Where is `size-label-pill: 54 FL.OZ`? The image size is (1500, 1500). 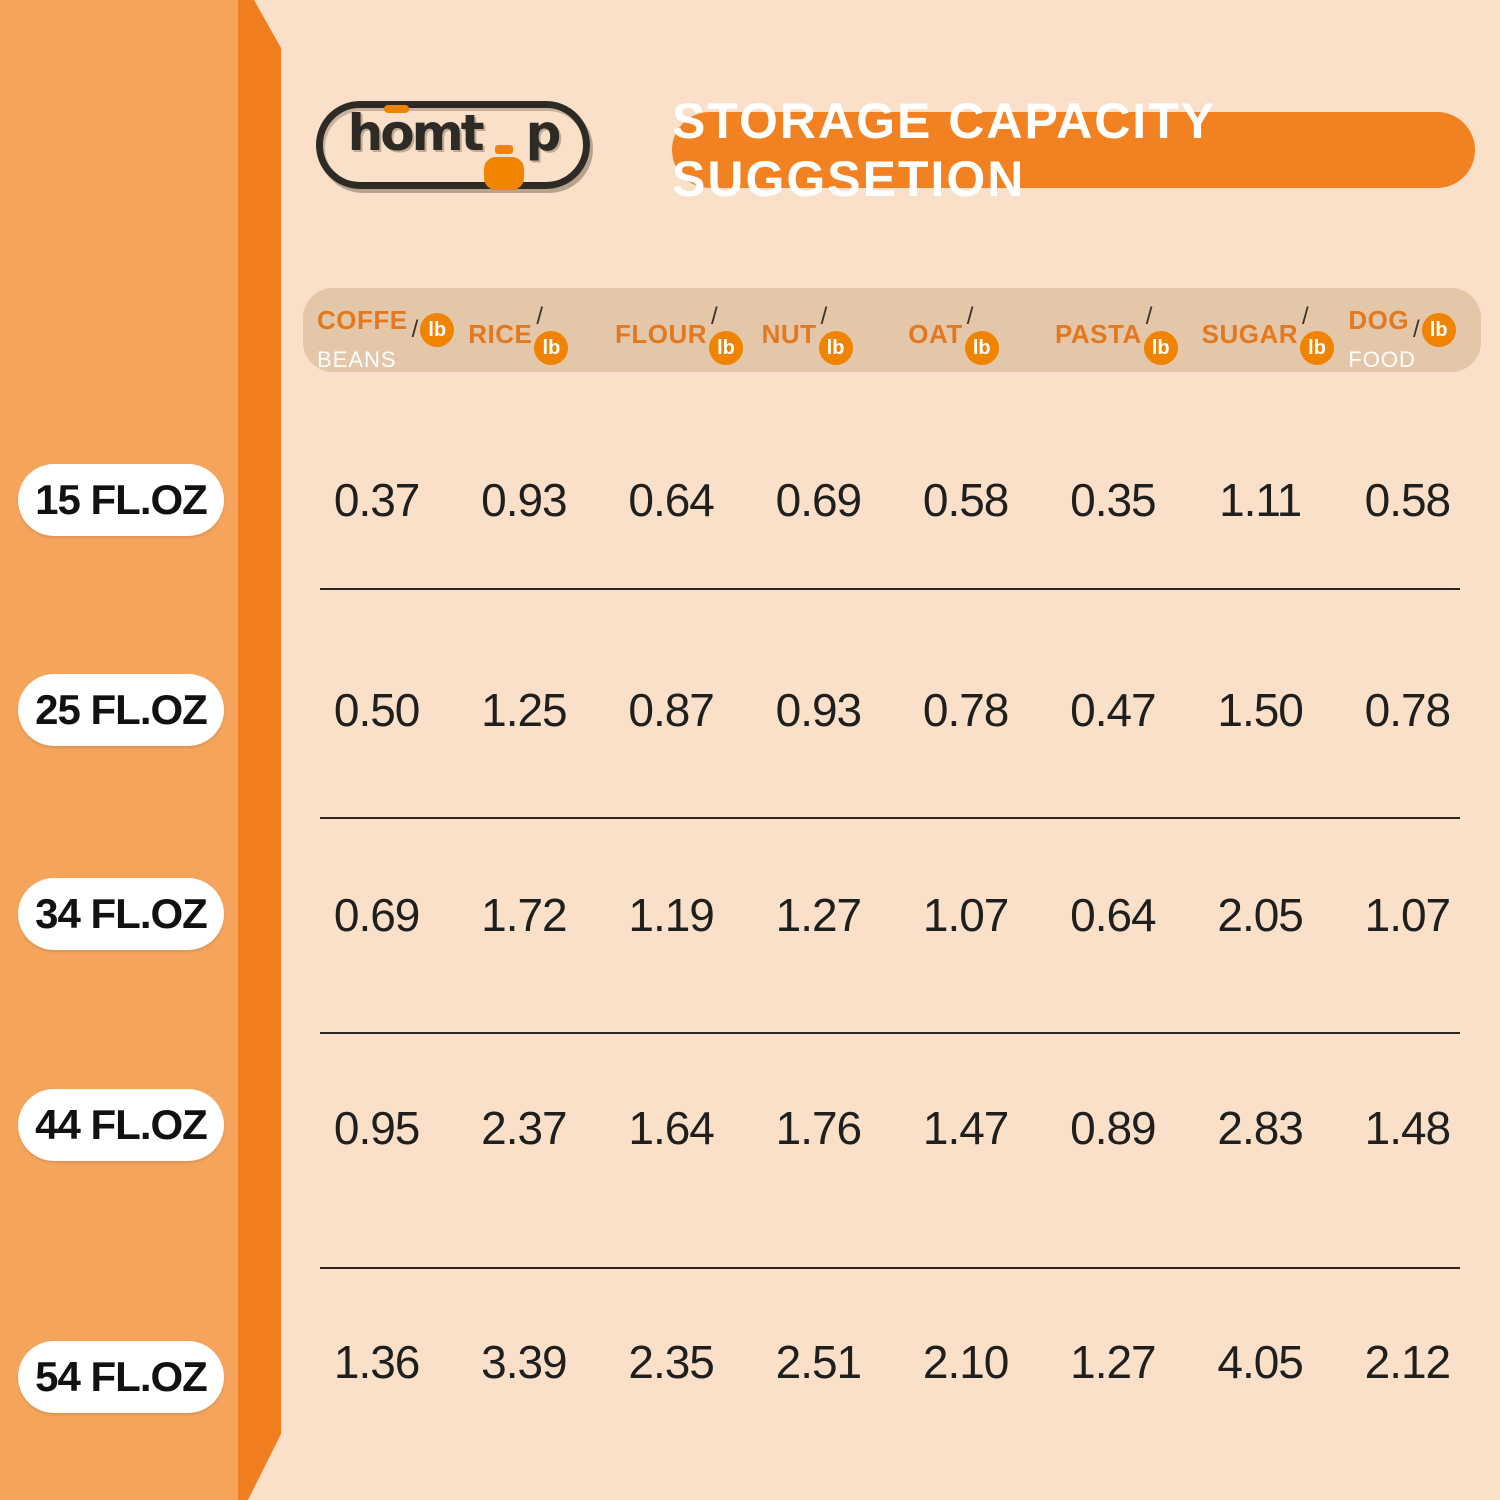 size-label-pill: 54 FL.OZ is located at coordinates (121, 1377).